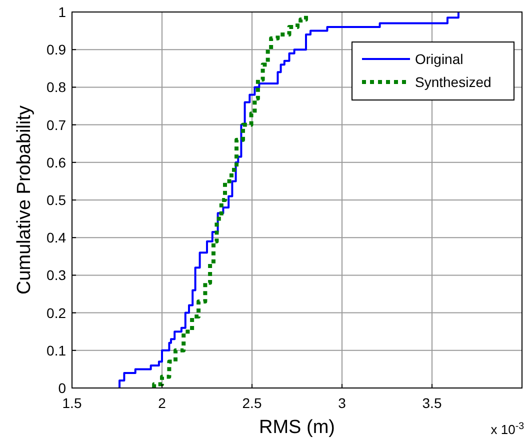  What do you see at coordinates (56, 200) in the screenshot?
I see `y-tick-label: 0.5` at bounding box center [56, 200].